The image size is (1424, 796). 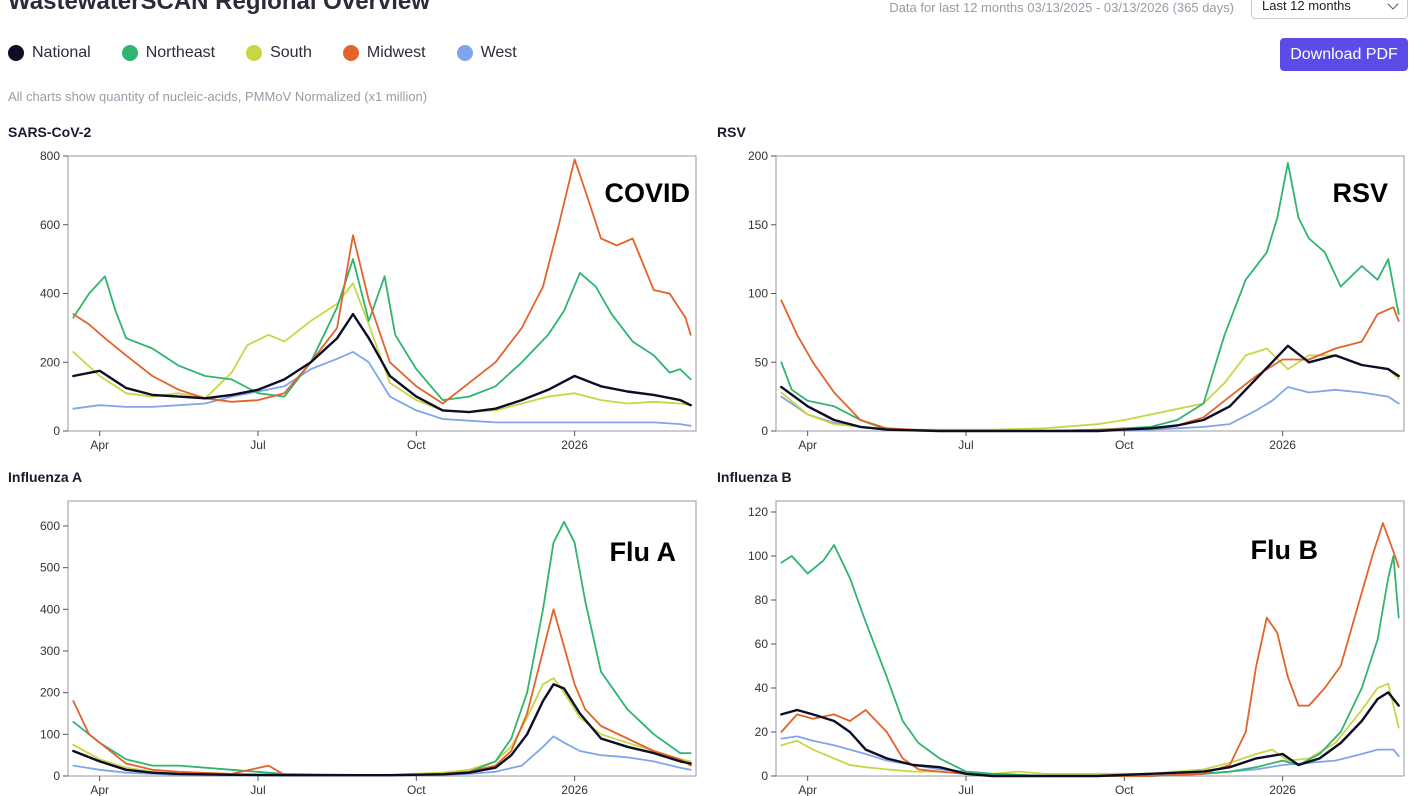 What do you see at coordinates (50, 156) in the screenshot?
I see `y-tick-label: 800` at bounding box center [50, 156].